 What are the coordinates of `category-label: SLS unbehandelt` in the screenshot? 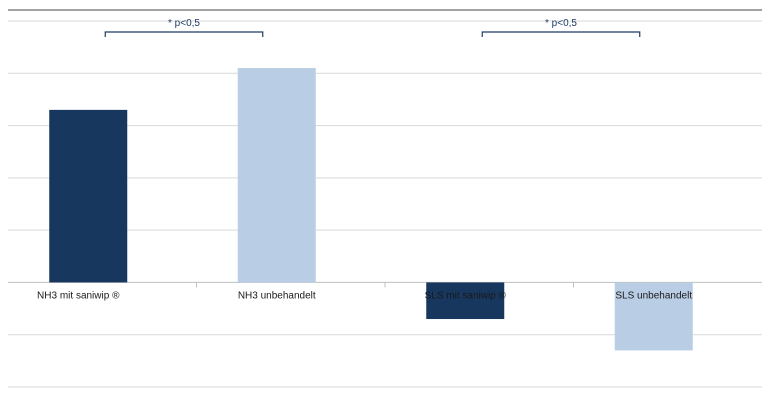 It's located at (653, 295).